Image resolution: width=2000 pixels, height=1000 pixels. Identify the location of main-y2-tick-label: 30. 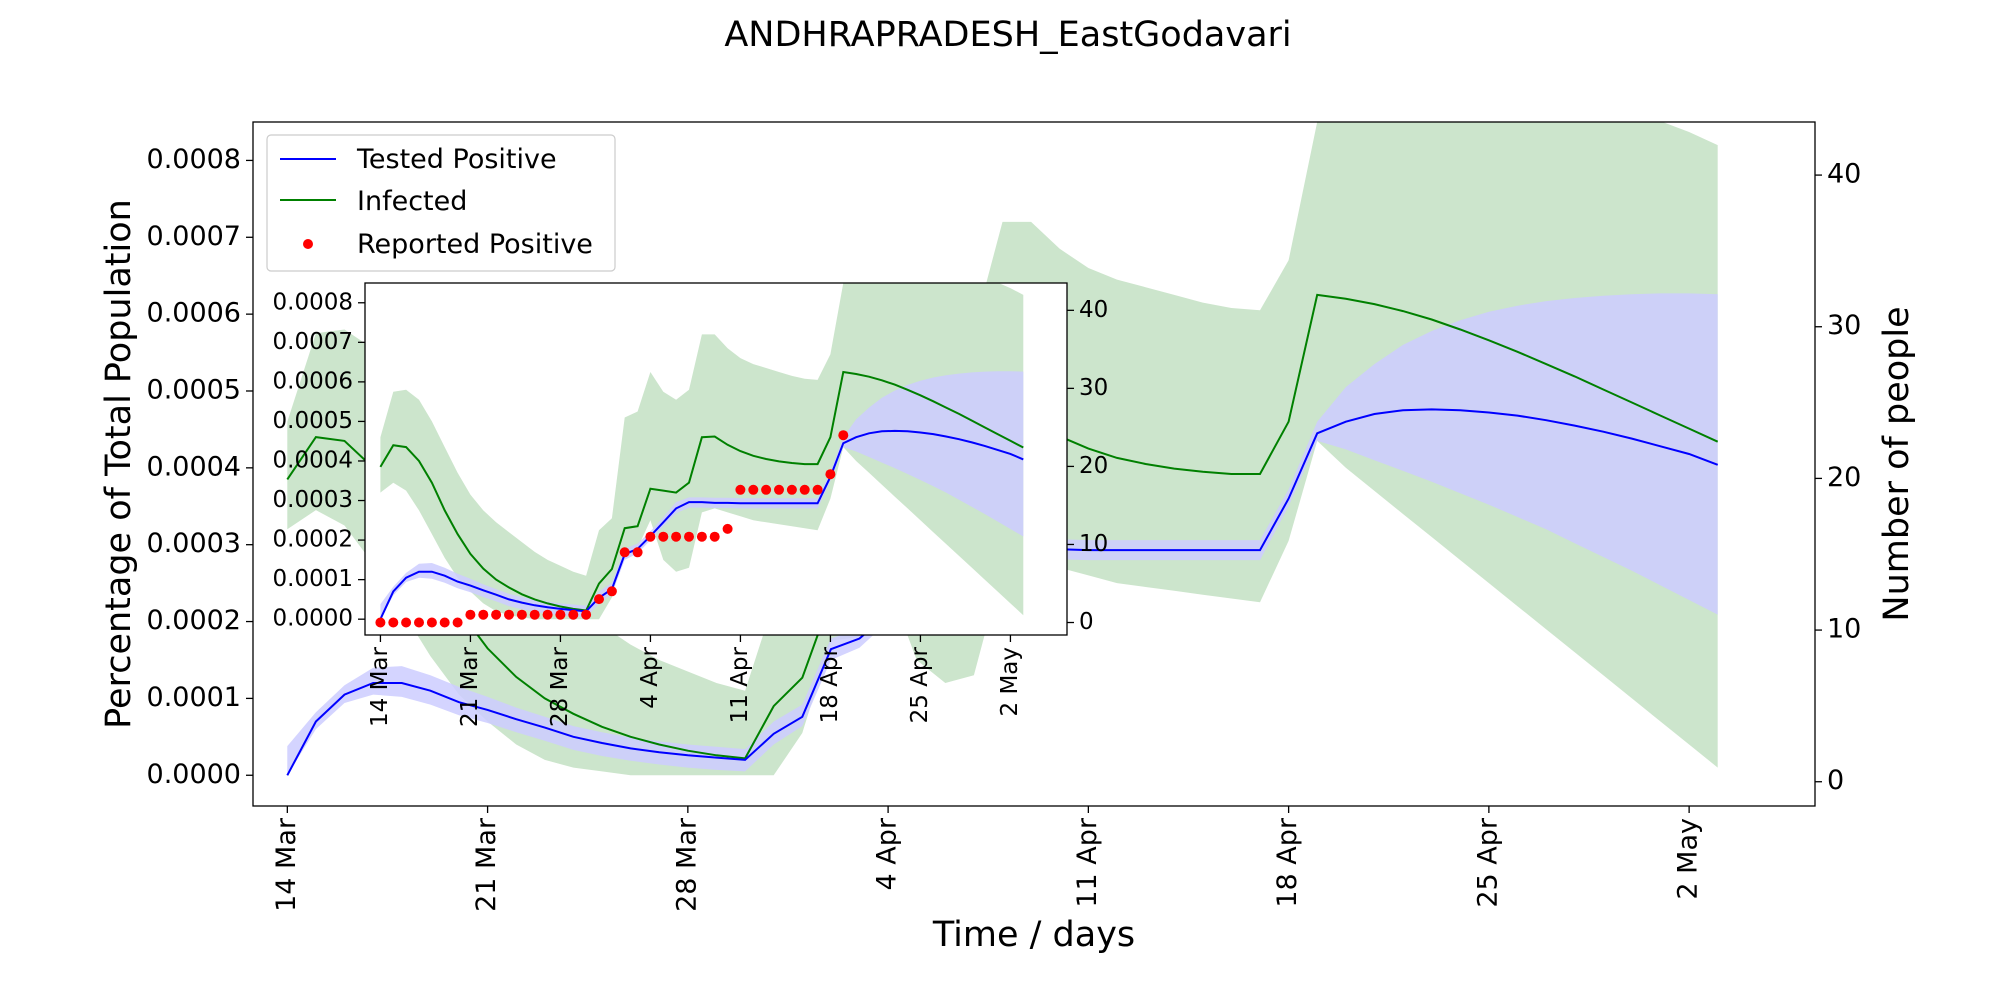
(1844, 325).